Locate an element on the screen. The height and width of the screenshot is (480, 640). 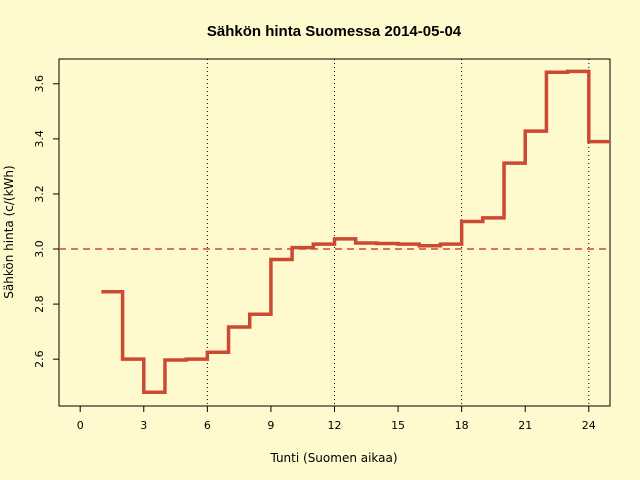
x-axis-label: Tunti (Suomen aikaa) is located at coordinates (333, 458).